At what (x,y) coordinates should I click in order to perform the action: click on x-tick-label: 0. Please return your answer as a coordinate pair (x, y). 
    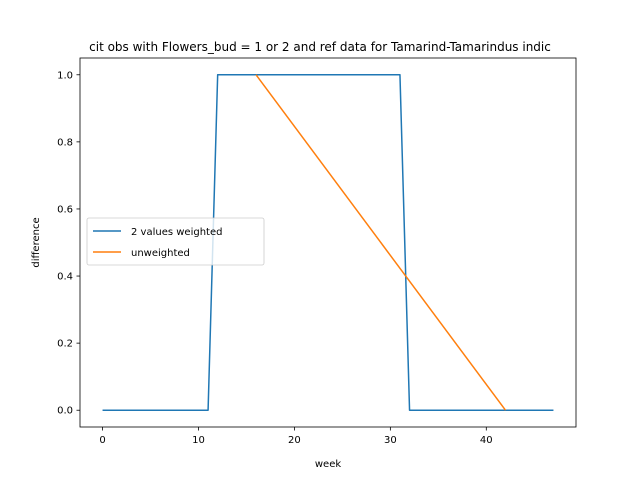
    Looking at the image, I should click on (102, 440).